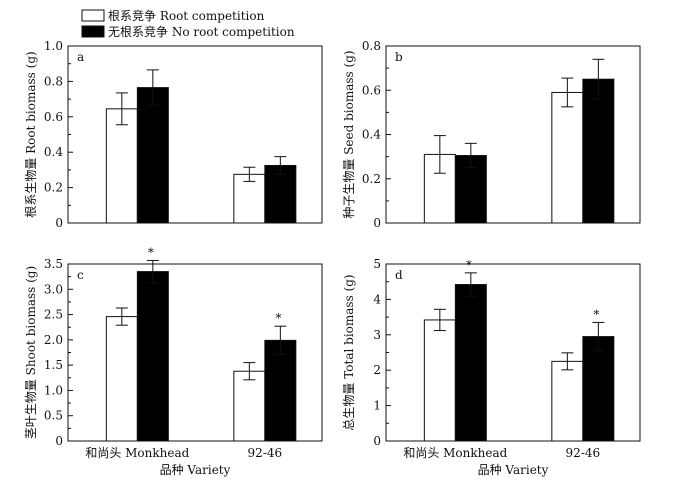 The image size is (678, 486). Describe the element at coordinates (53, 264) in the screenshot. I see `y-tick-label: 3.5` at that location.